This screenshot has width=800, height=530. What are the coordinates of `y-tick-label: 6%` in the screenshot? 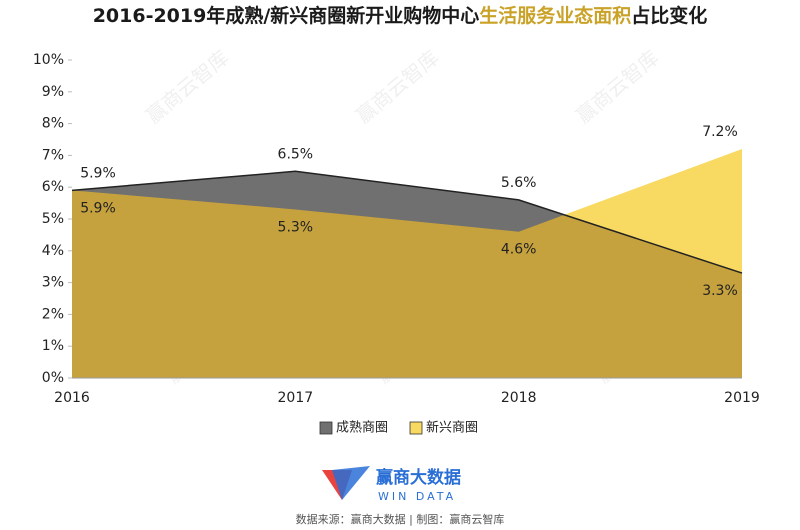 It's located at (53, 187).